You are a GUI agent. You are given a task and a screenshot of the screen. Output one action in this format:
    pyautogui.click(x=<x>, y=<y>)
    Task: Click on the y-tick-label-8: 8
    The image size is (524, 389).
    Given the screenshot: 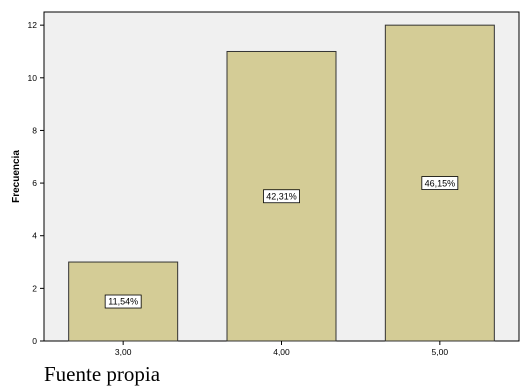 What is the action you would take?
    pyautogui.click(x=34, y=130)
    